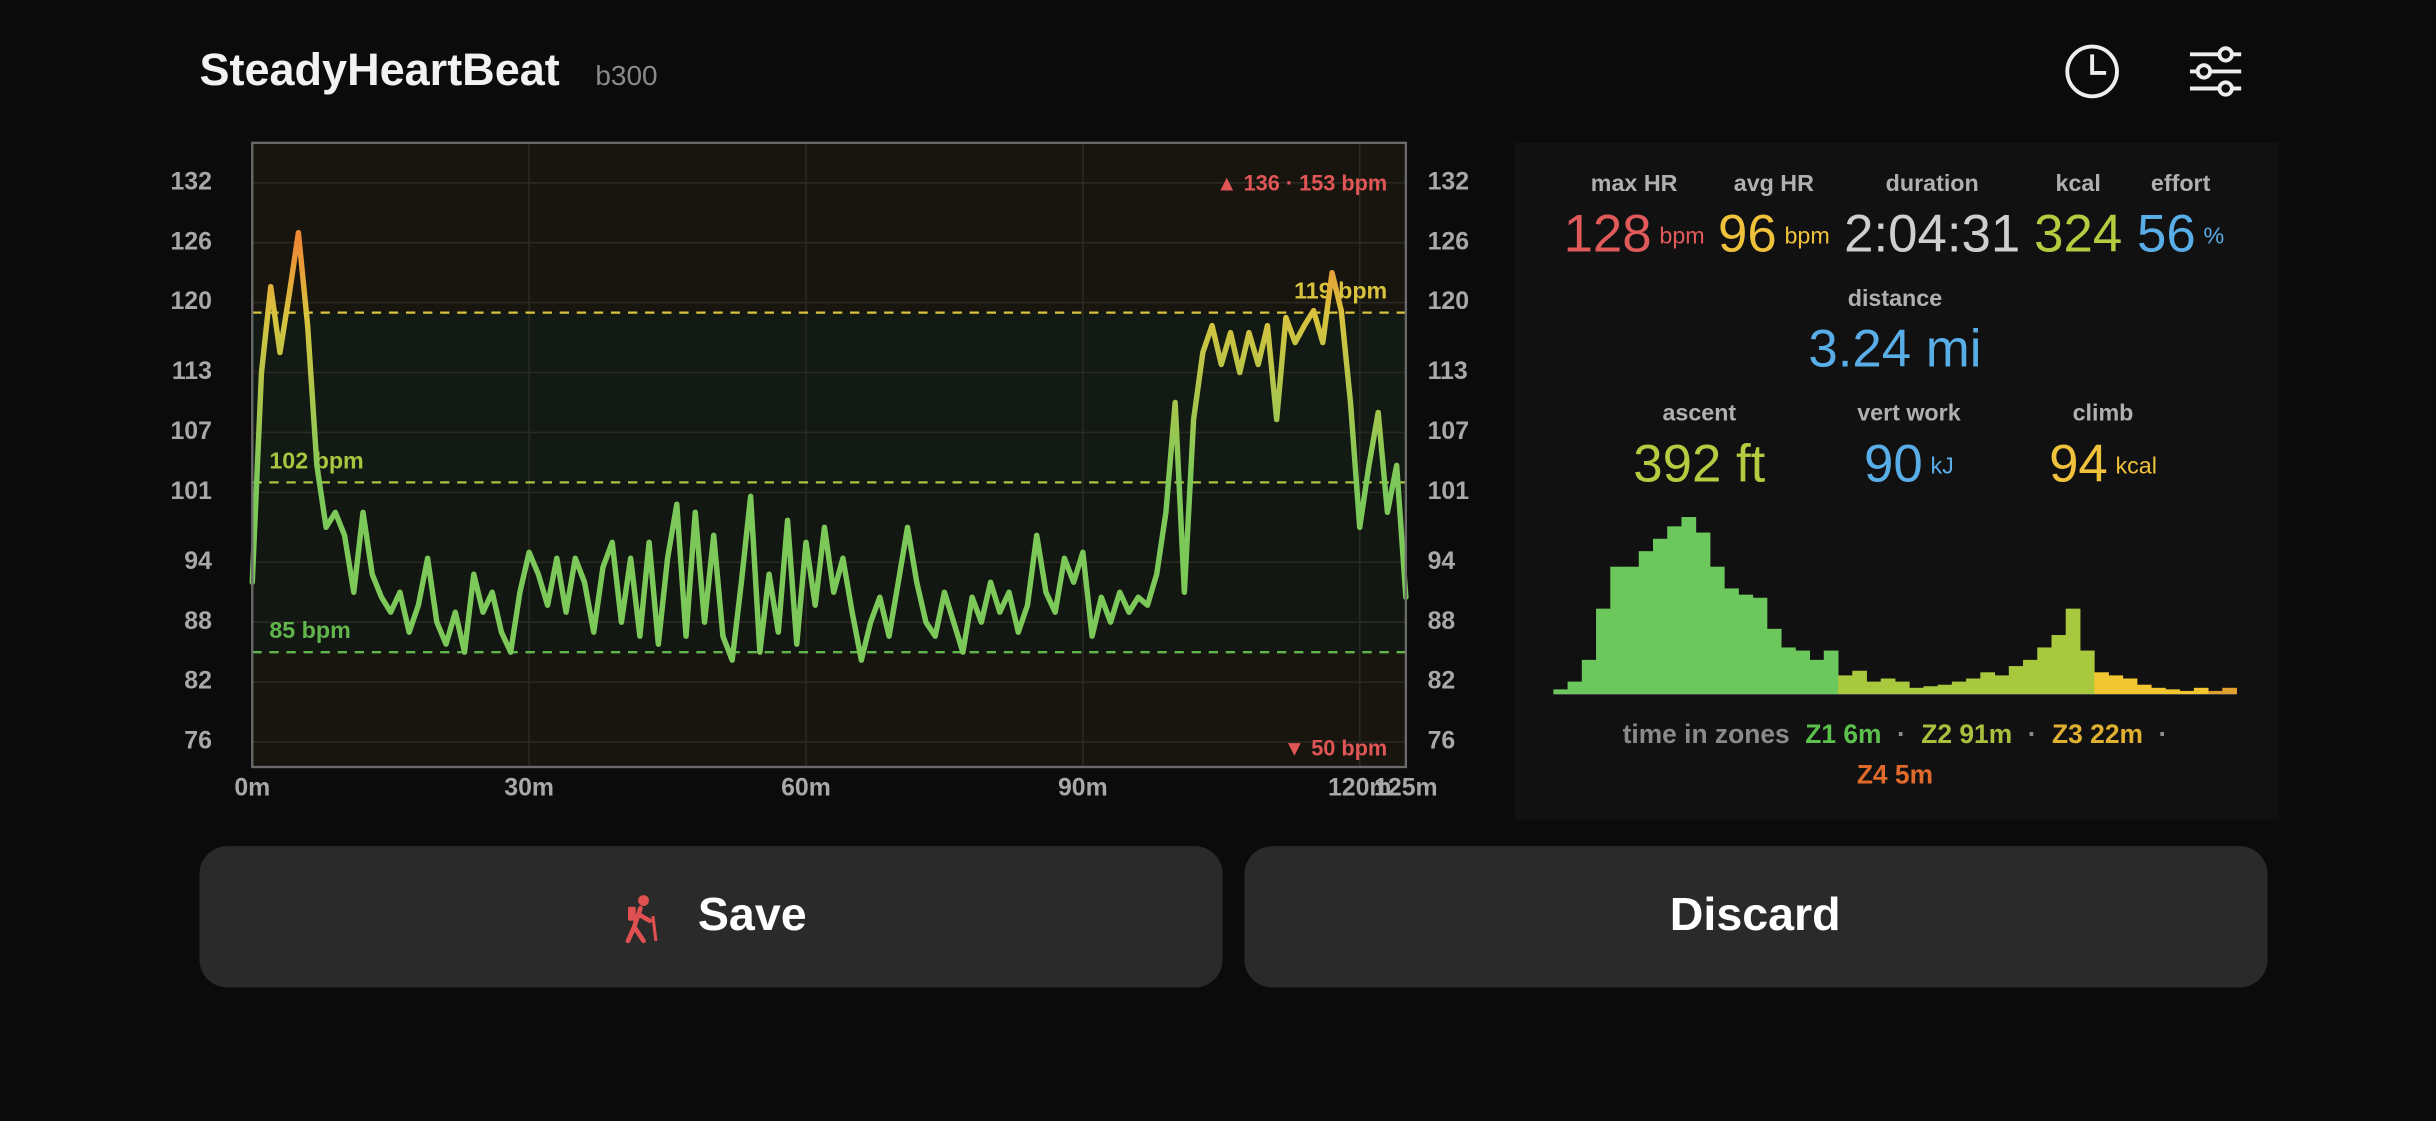 The image size is (2436, 1121). I want to click on settings-button, so click(2215, 71).